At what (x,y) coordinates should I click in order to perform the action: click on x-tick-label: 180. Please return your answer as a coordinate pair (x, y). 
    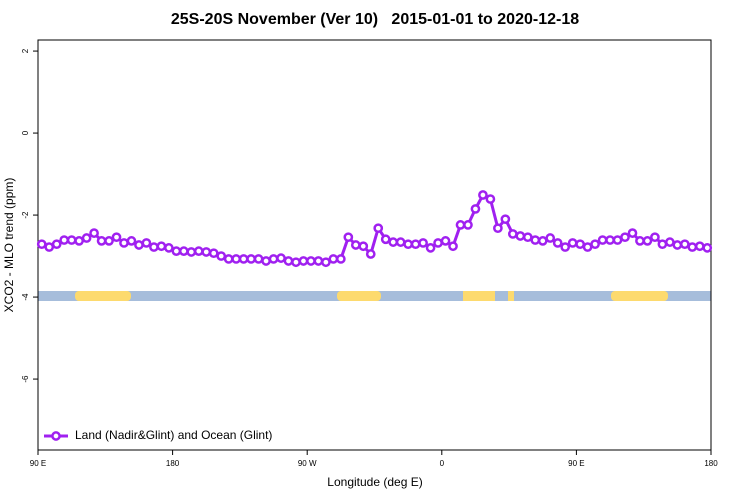
    Looking at the image, I should click on (173, 463).